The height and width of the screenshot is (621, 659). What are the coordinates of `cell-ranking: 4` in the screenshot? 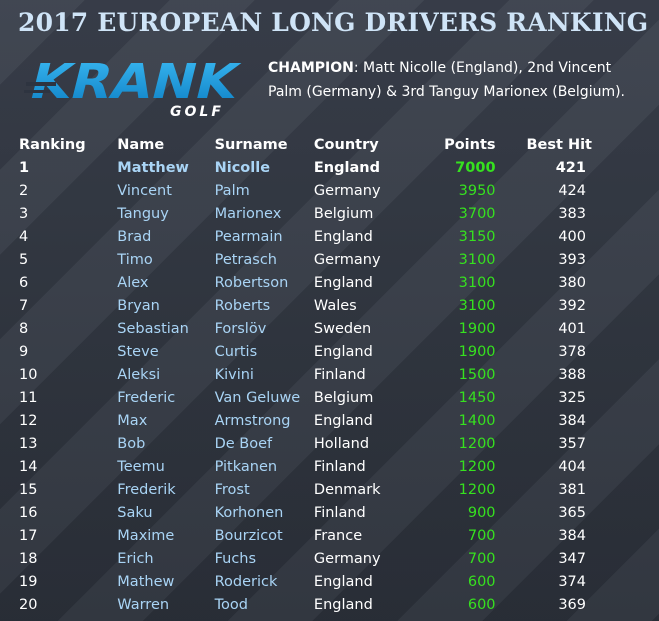 It's located at (24, 236).